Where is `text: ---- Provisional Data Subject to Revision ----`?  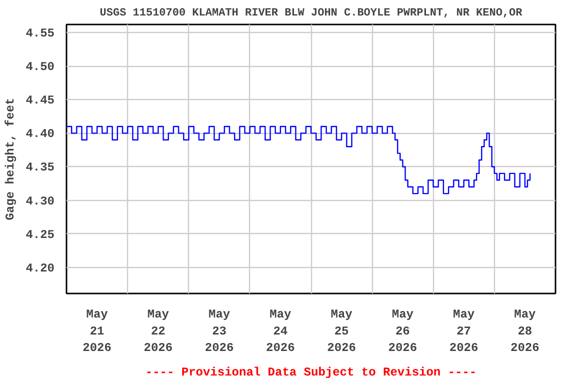
text: ---- Provisional Data Subject to Revision ---- is located at coordinates (311, 373).